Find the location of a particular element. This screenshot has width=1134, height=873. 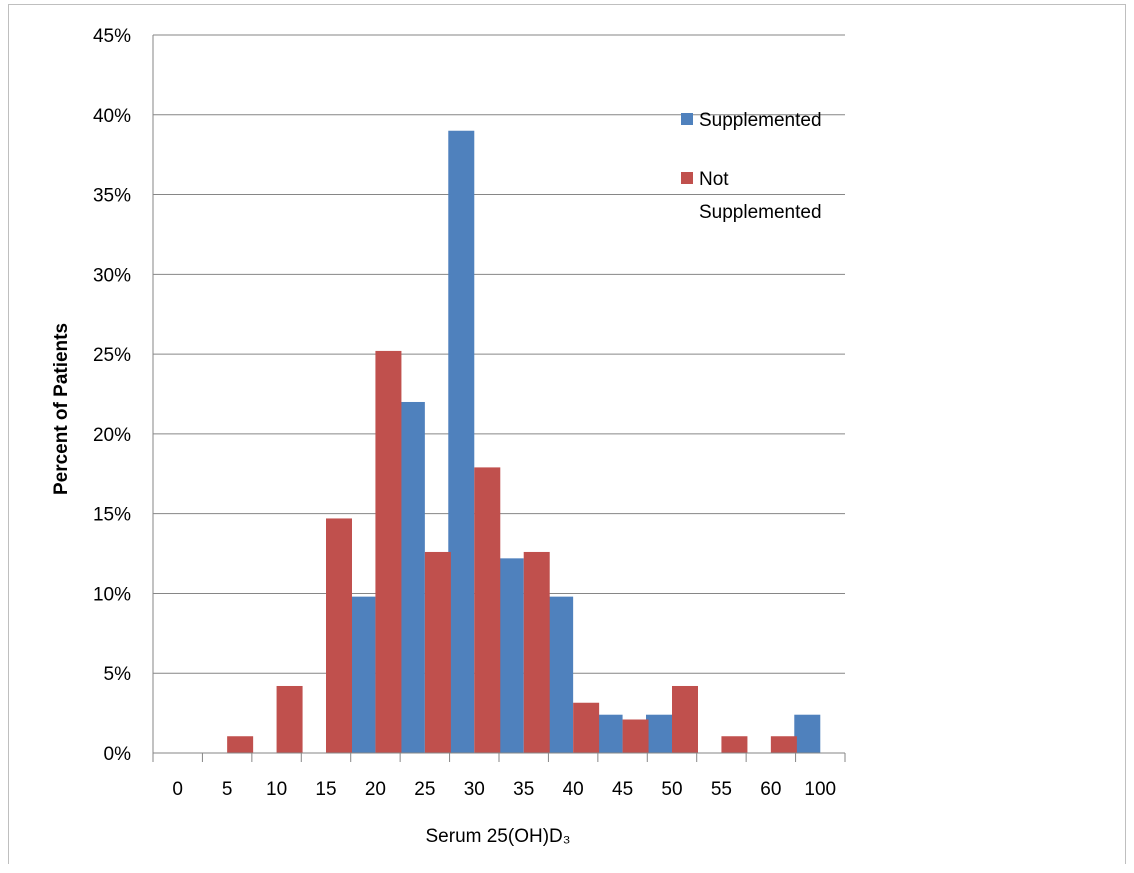

x-ticks: 0 5 10 15 20 25 30 35 40 45 50 55 60 100 is located at coordinates (499, 776).